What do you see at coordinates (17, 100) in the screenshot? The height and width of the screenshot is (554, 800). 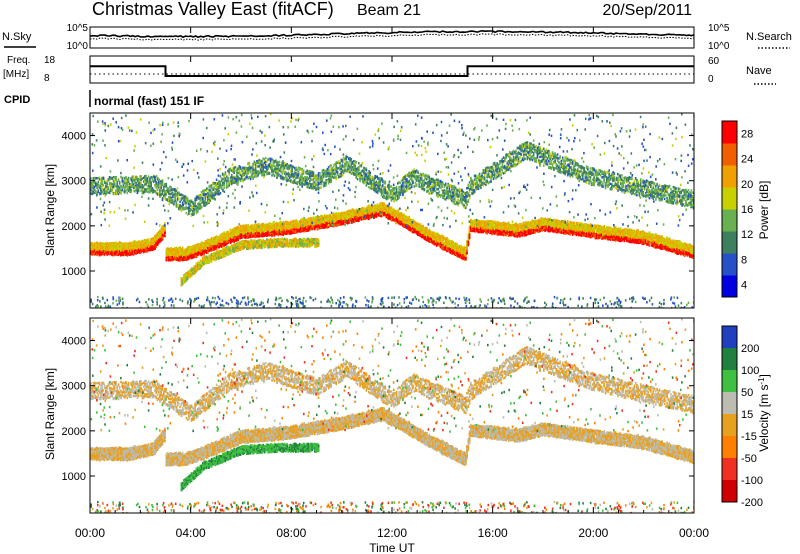 I see `cpid-label: CPID` at bounding box center [17, 100].